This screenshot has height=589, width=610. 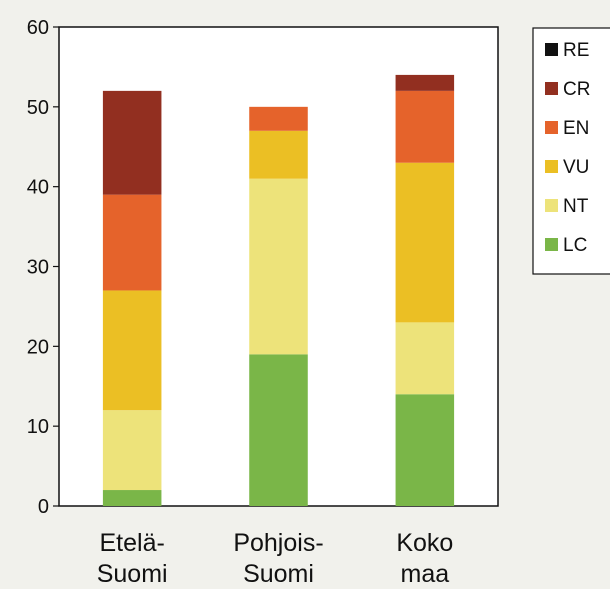 I want to click on legend-label-cr: CR, so click(x=576, y=89).